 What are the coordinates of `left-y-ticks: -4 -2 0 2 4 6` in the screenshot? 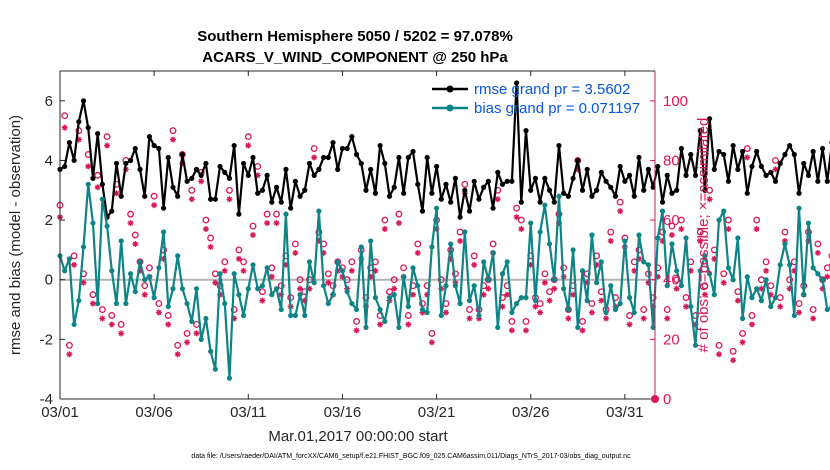 It's located at (52, 250).